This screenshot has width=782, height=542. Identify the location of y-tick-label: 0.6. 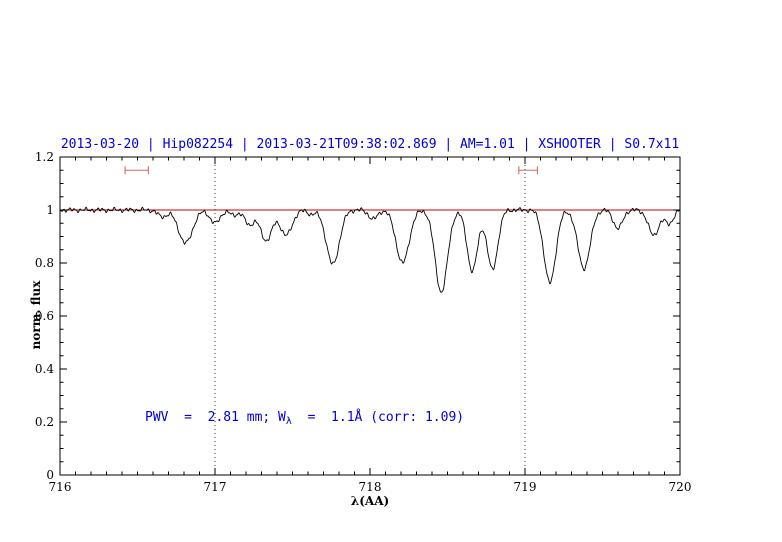
(44, 316).